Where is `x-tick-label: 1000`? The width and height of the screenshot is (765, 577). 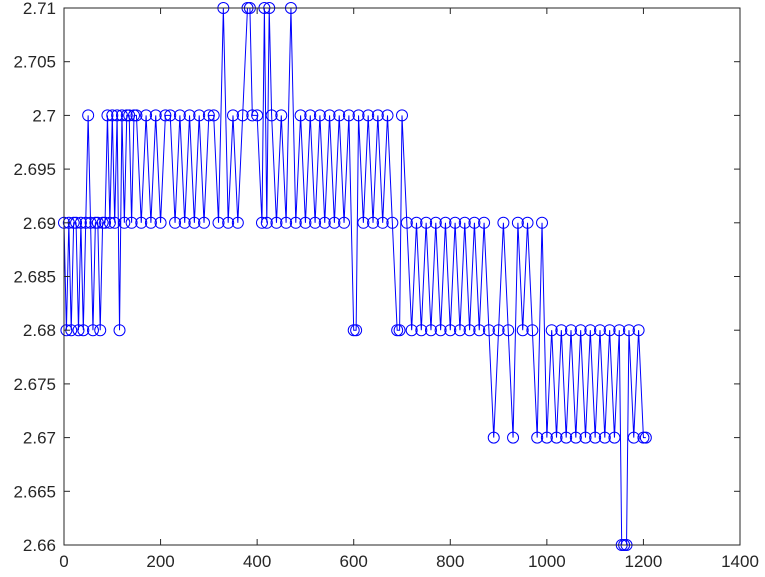
x-tick-label: 1000 is located at coordinates (547, 561).